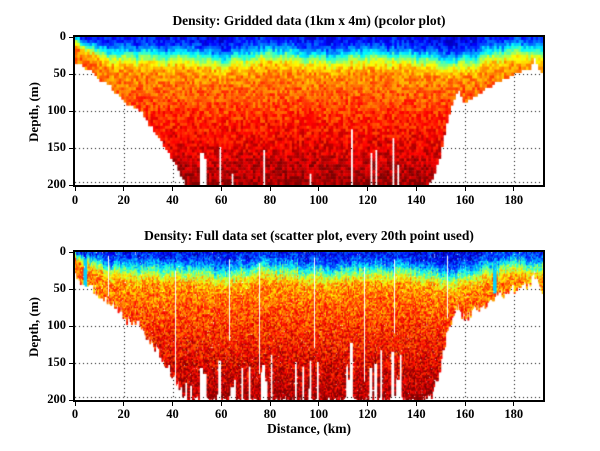 Image resolution: width=600 pixels, height=451 pixels. Describe the element at coordinates (309, 428) in the screenshot. I see `x-axis-label: Distance, (km)` at that location.